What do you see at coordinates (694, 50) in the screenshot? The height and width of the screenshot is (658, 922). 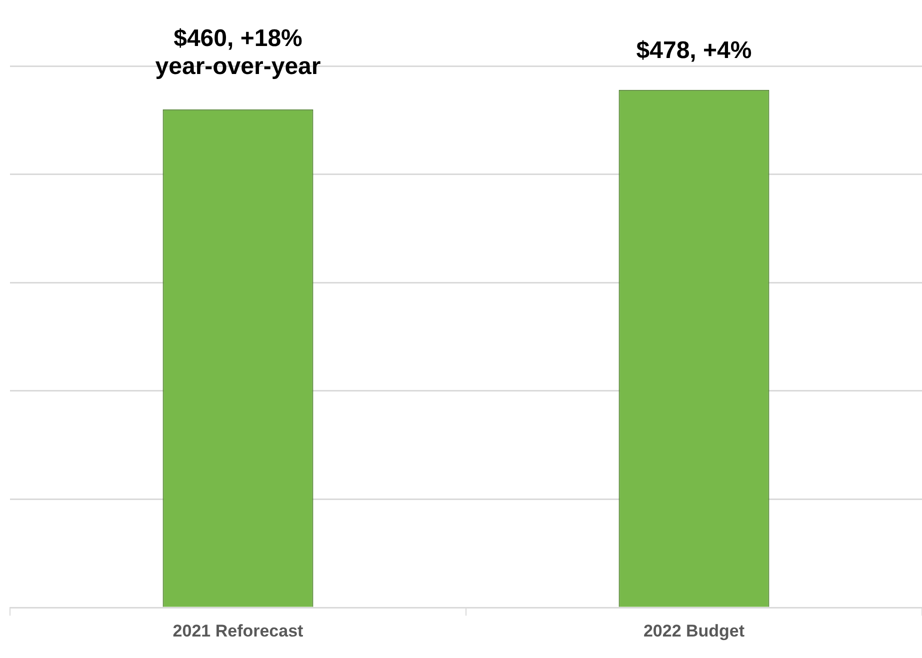 I see `data-label: $478, +4%` at bounding box center [694, 50].